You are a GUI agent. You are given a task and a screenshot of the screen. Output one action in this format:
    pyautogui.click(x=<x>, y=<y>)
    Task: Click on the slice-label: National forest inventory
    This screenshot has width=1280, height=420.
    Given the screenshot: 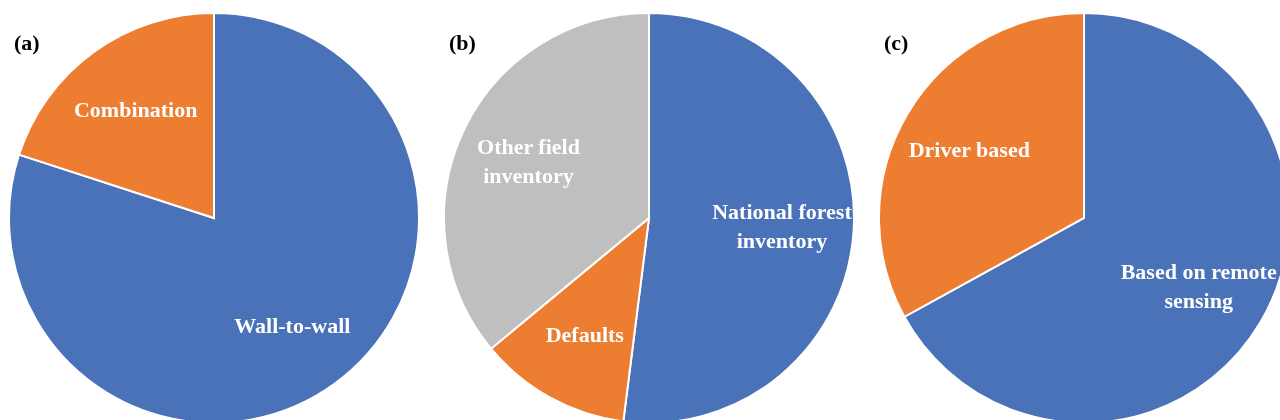 What is the action you would take?
    pyautogui.click(x=782, y=226)
    